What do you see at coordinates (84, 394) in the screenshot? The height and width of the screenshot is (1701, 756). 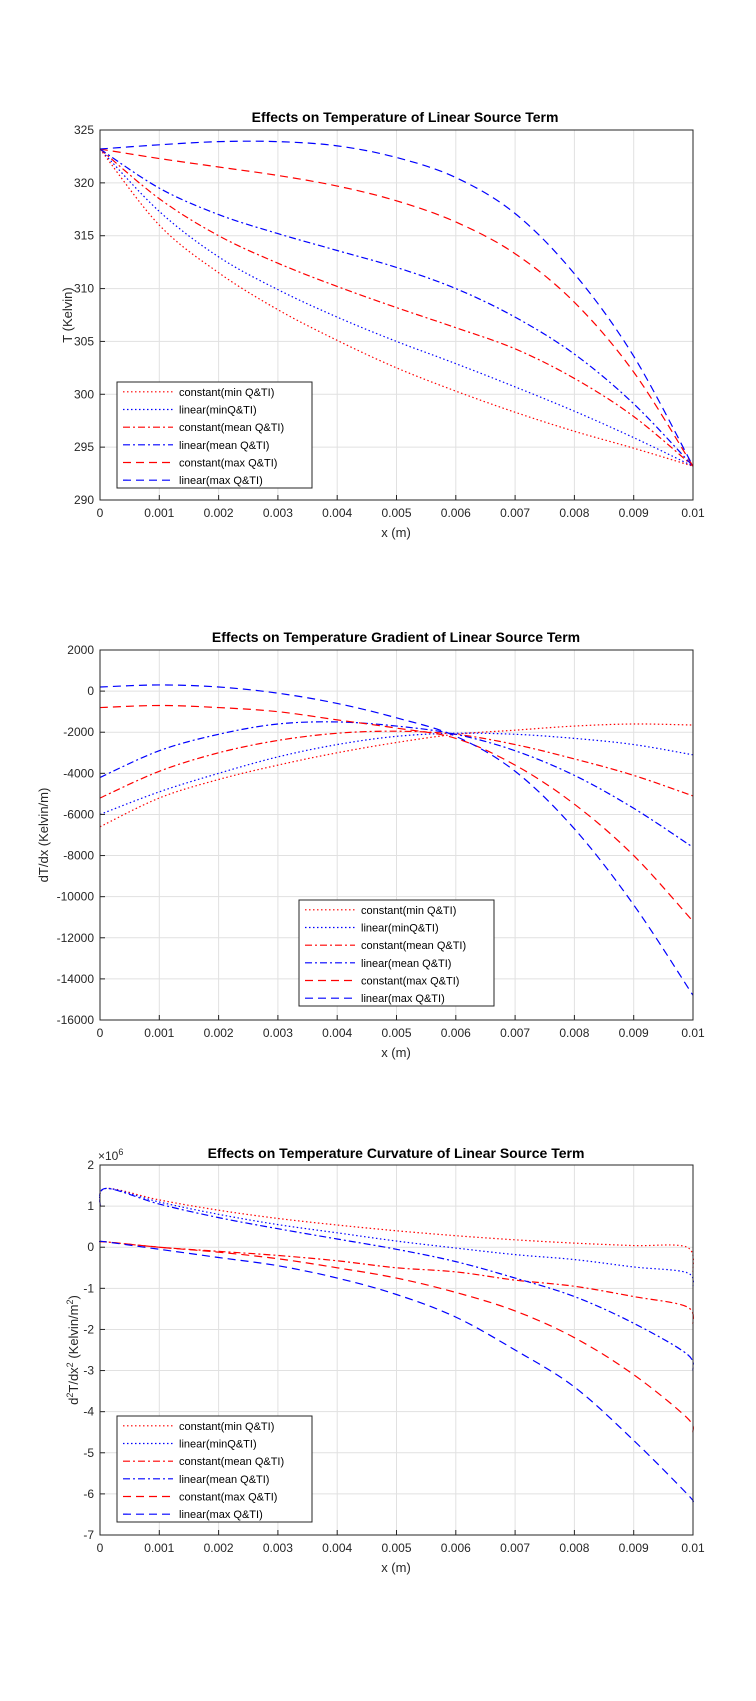 I see `y-tick-label: 300` at bounding box center [84, 394].